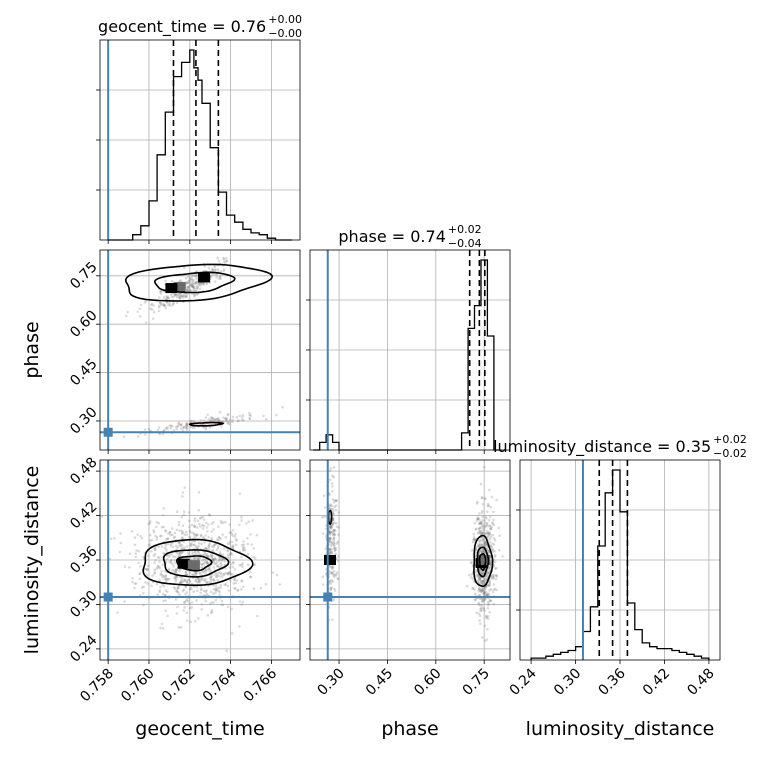 The height and width of the screenshot is (760, 760). I want to click on contour-line, so click(483, 562).